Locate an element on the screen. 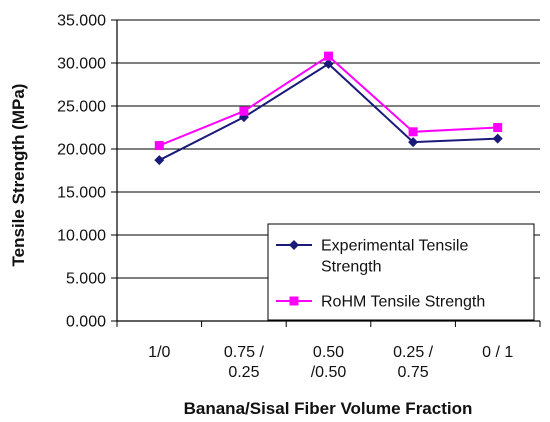 The height and width of the screenshot is (422, 550). x-axis-title: Banana/Sisal Fiber Volume Fraction is located at coordinates (328, 408).